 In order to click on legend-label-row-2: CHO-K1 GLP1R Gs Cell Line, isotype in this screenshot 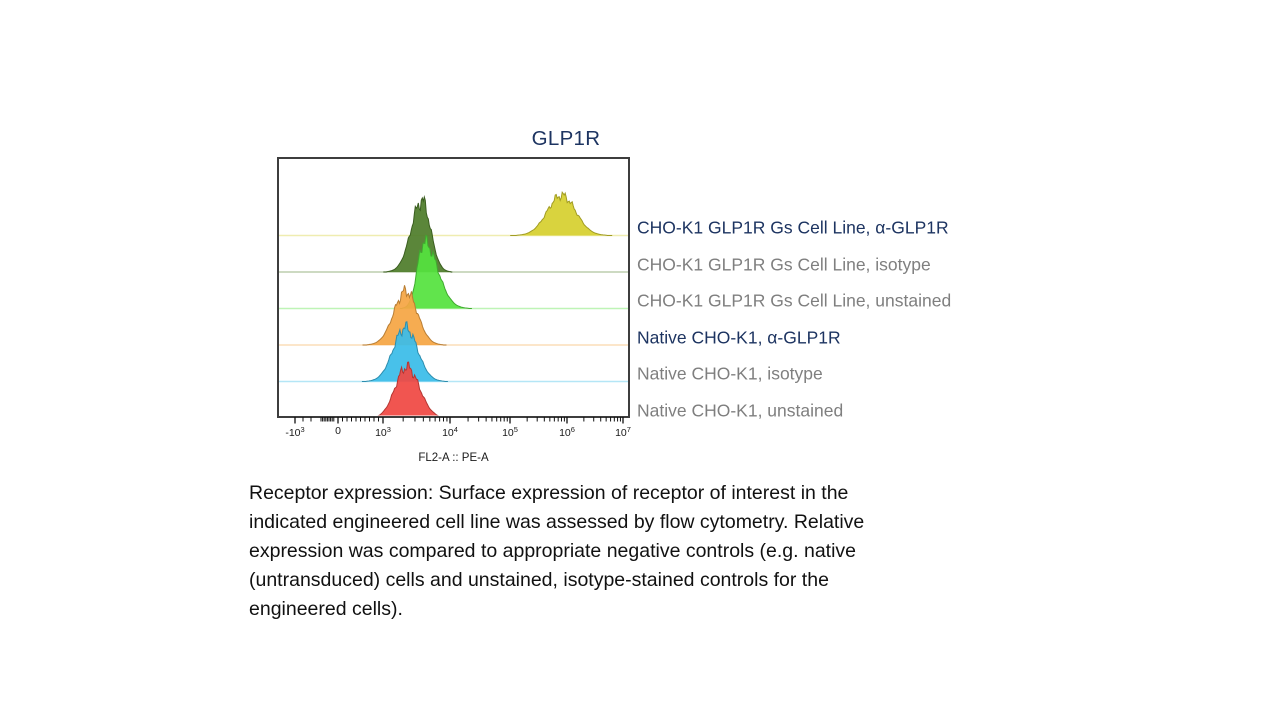, I will do `click(784, 264)`.